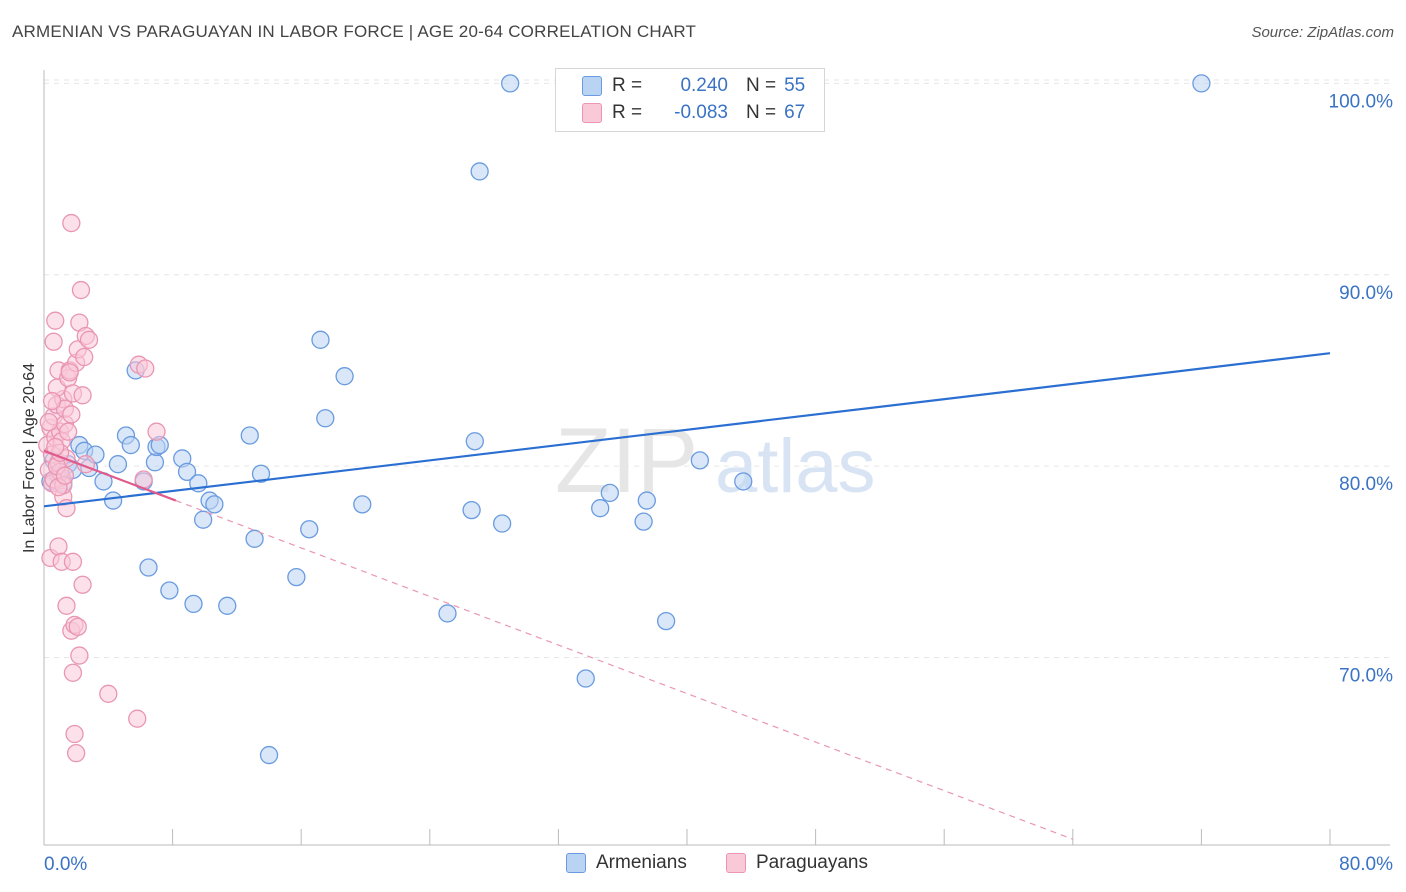 The image size is (1406, 892). I want to click on x-tick-label-max: 80.0%, so click(1366, 864).